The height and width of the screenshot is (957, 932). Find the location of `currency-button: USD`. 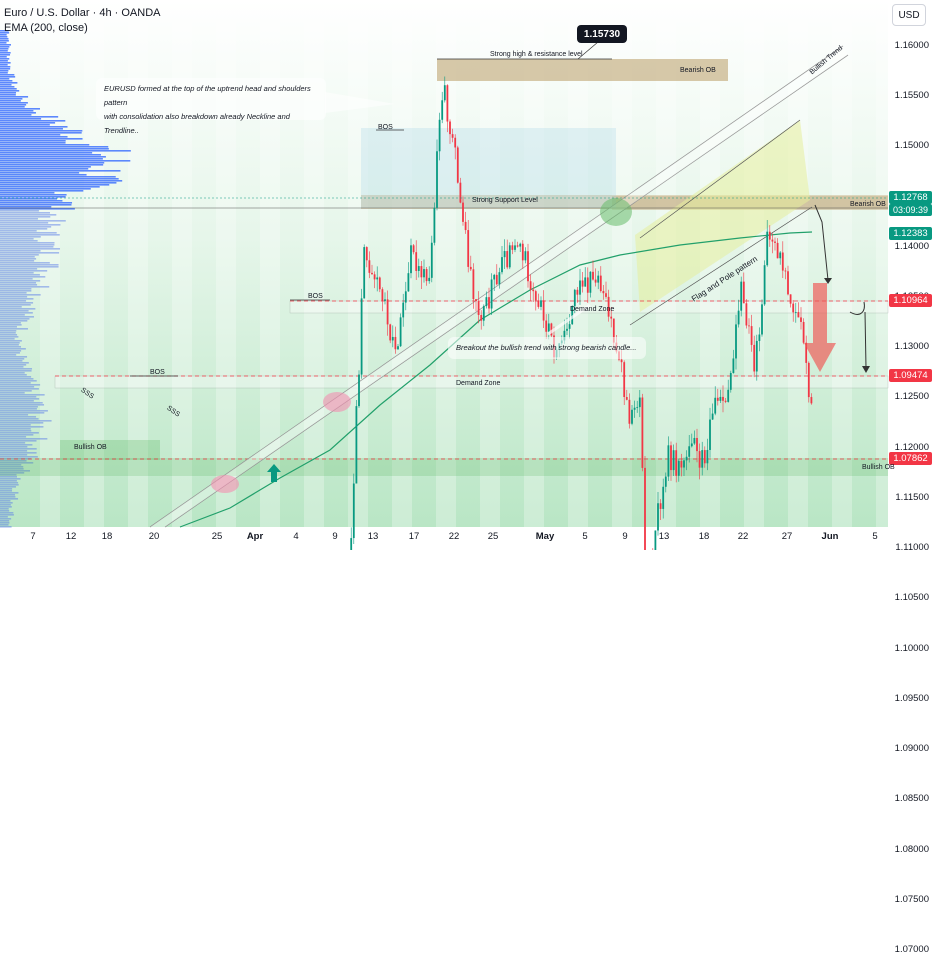

currency-button: USD is located at coordinates (909, 15).